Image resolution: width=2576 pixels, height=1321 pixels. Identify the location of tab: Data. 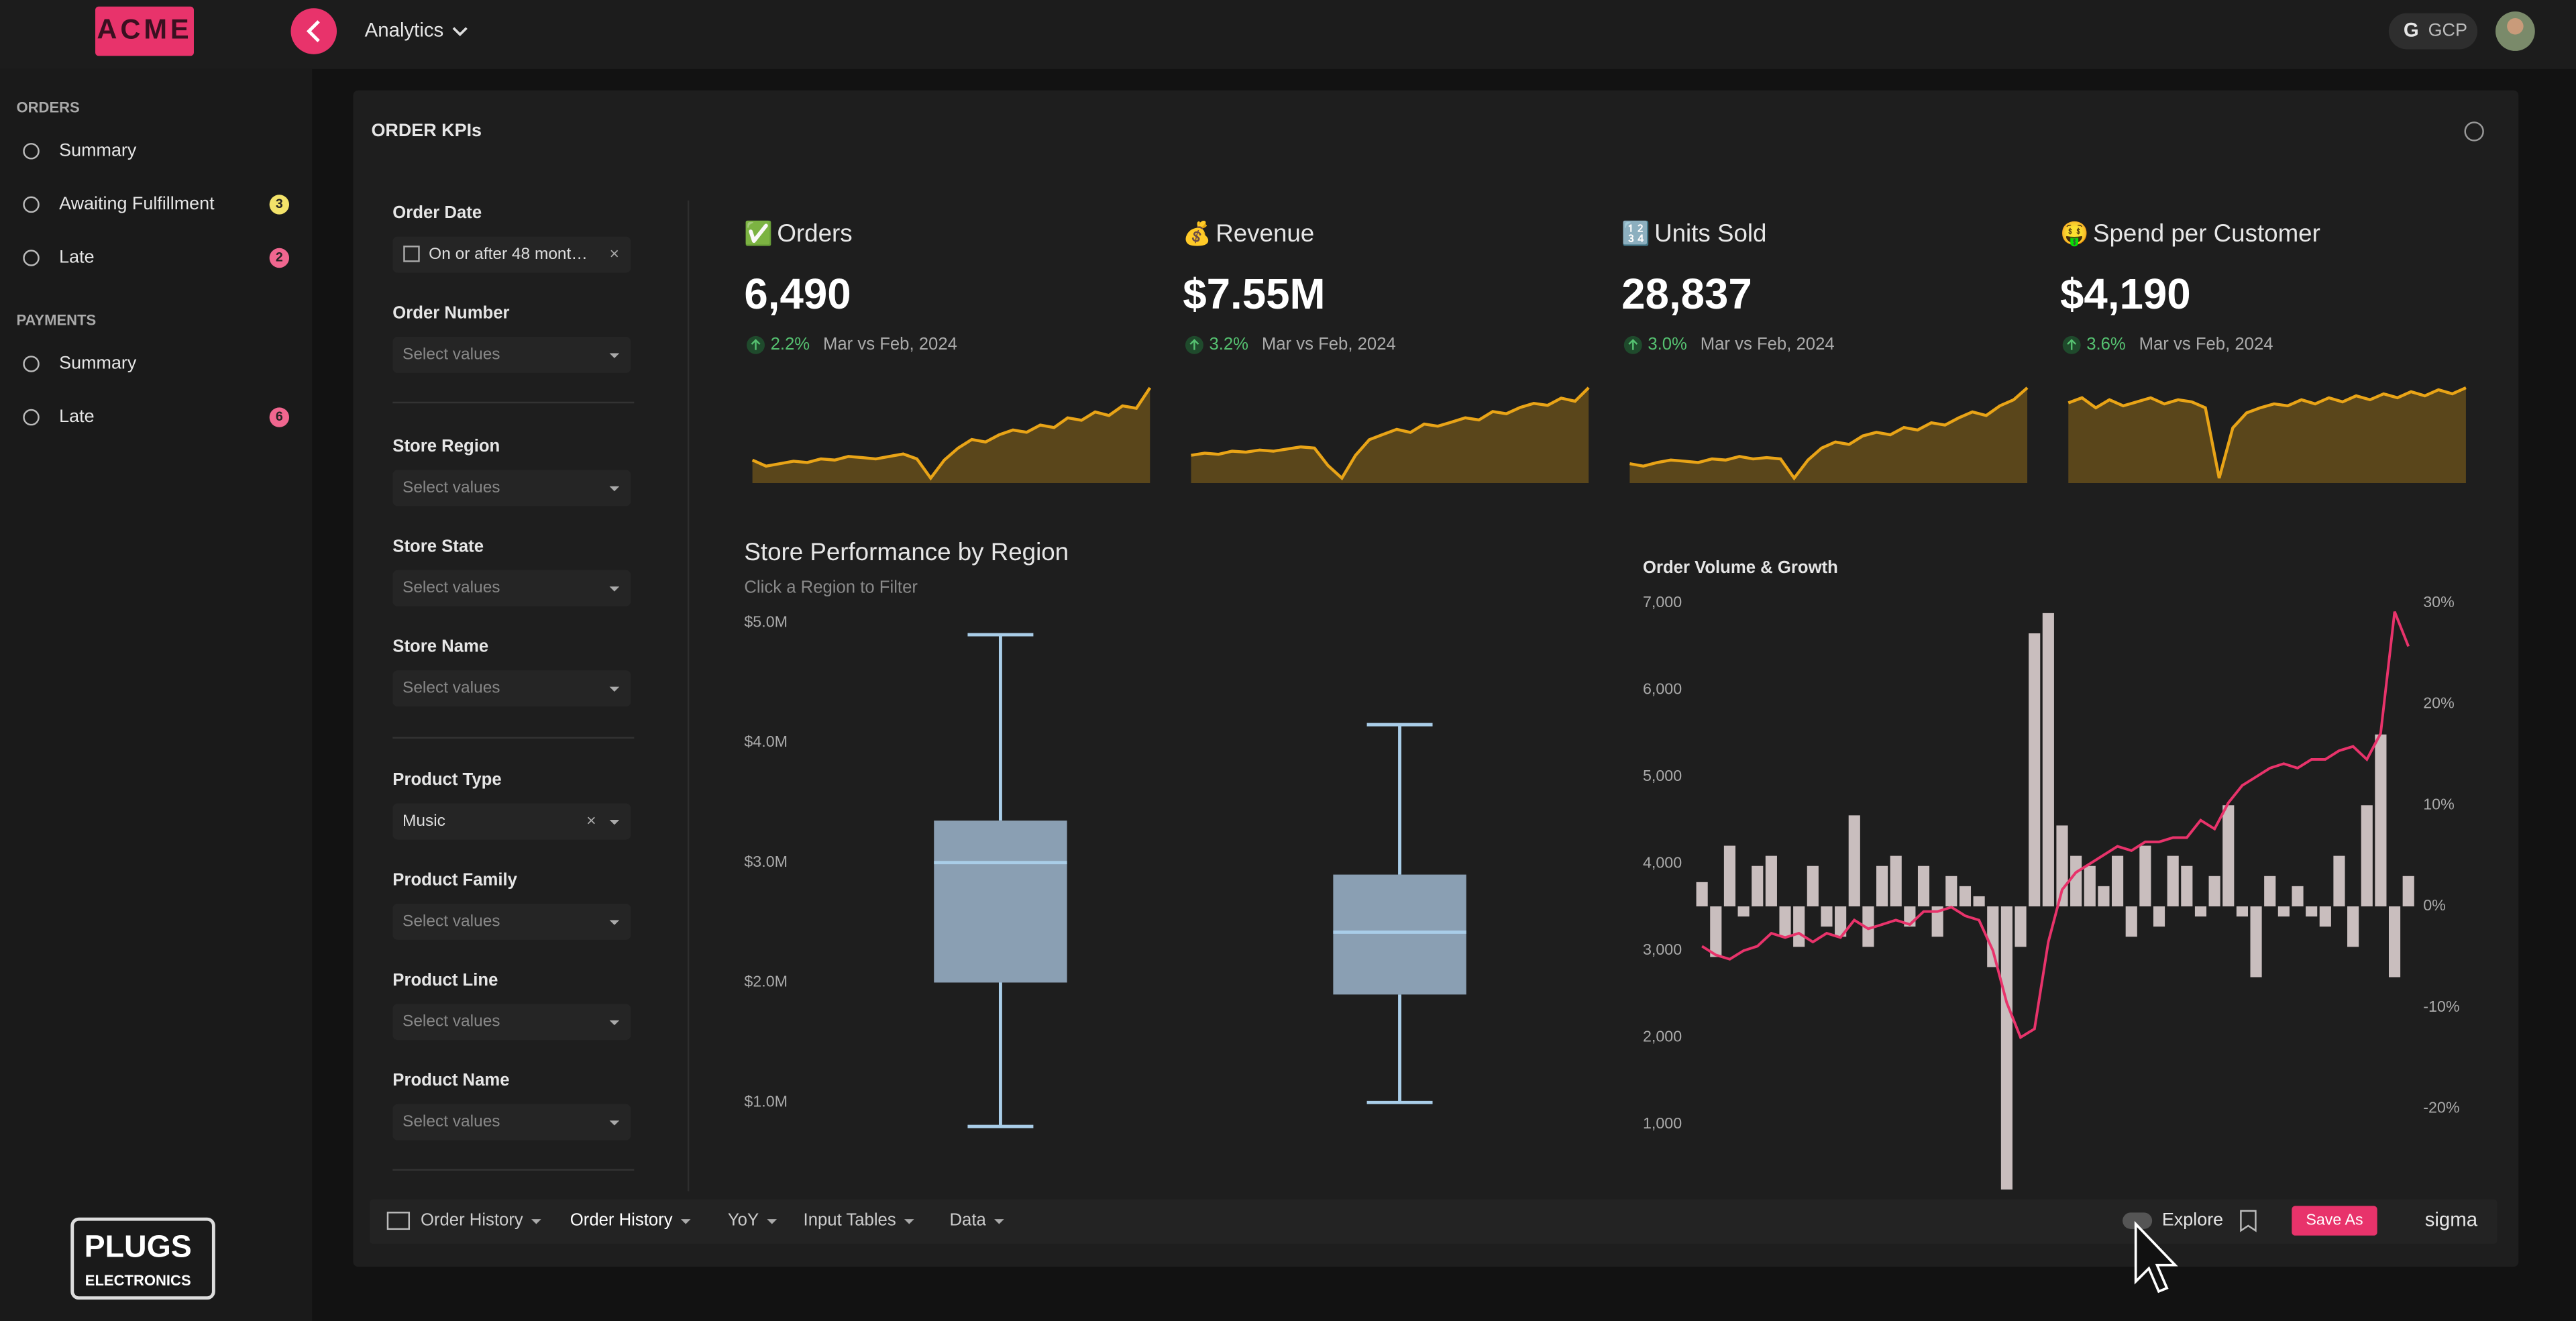
(968, 1219).